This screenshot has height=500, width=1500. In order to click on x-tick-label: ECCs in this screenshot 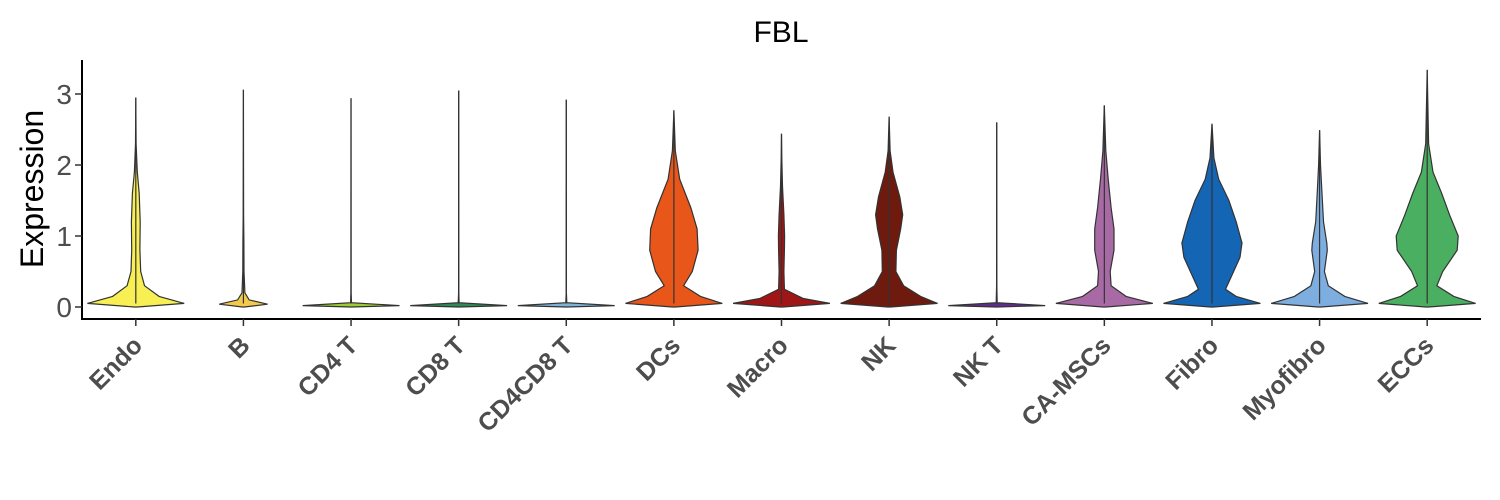, I will do `click(1405, 364)`.